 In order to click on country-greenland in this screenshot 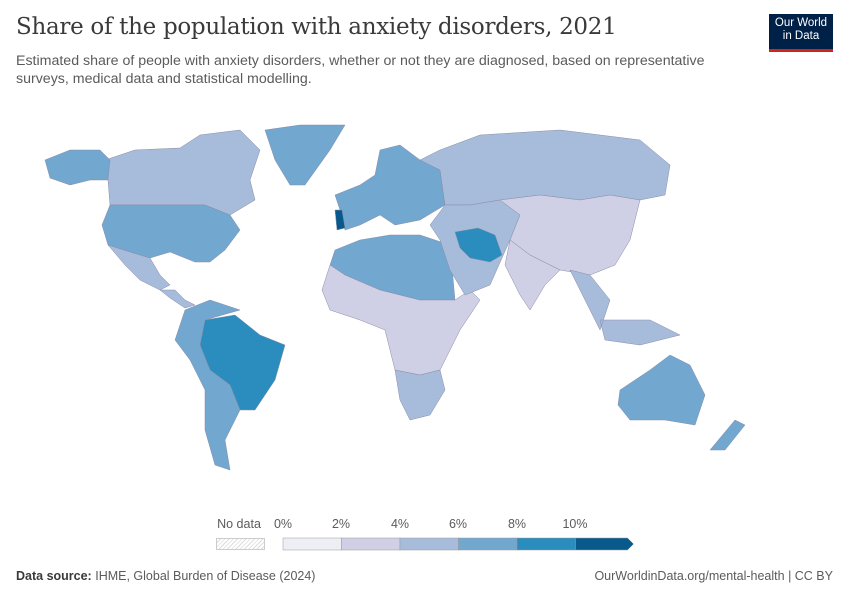, I will do `click(305, 155)`.